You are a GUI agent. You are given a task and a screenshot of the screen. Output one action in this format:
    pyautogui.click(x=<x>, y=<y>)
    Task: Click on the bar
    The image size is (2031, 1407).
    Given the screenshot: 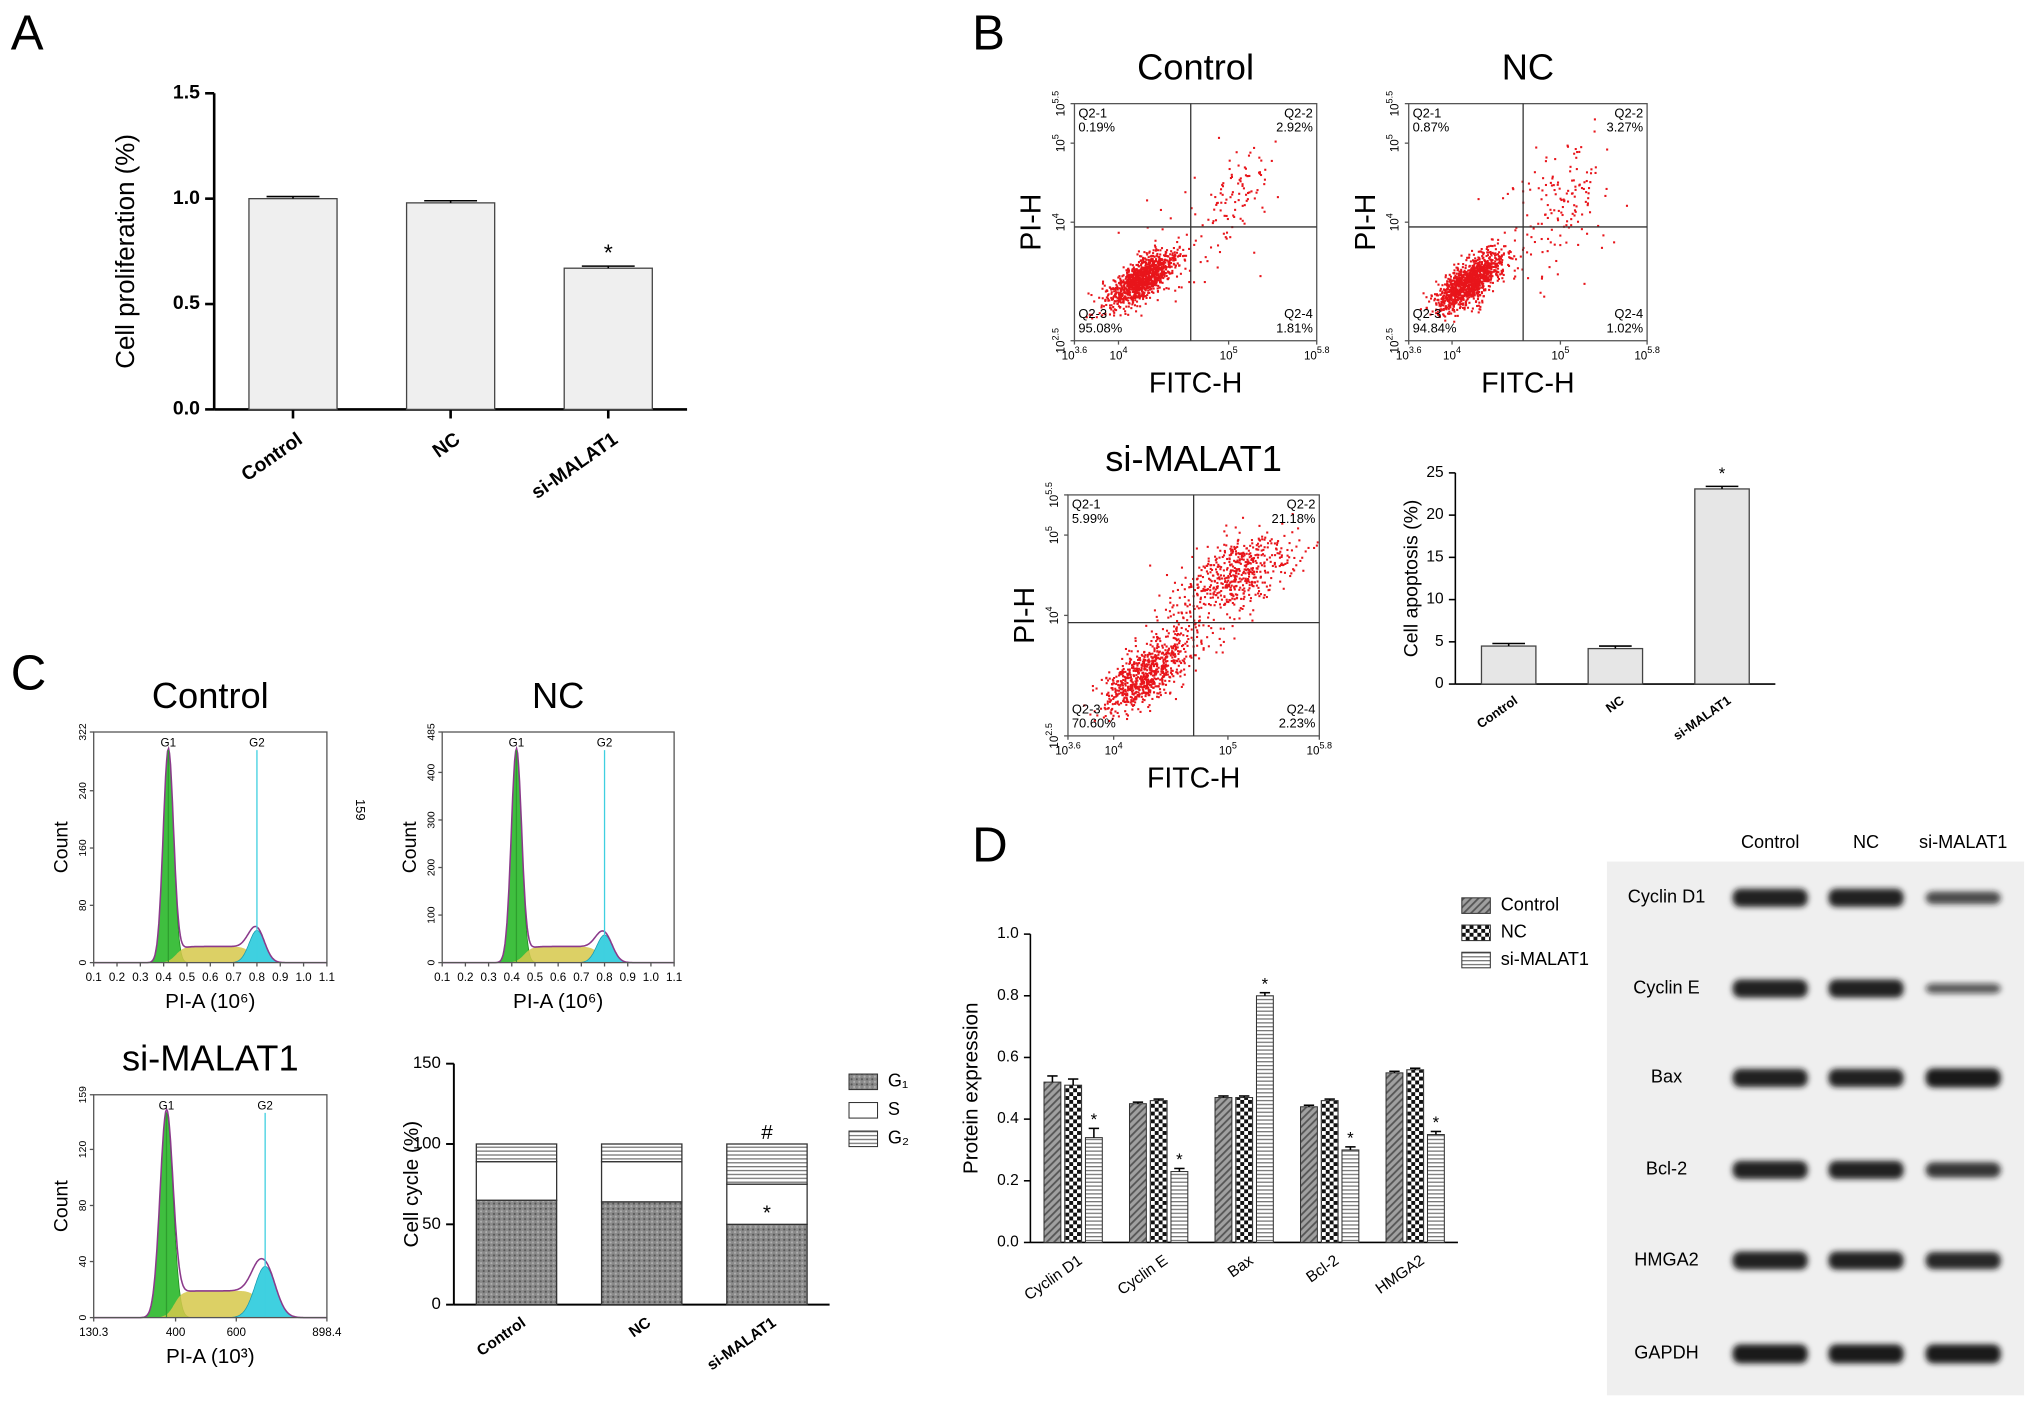 What is the action you would take?
    pyautogui.click(x=1722, y=586)
    